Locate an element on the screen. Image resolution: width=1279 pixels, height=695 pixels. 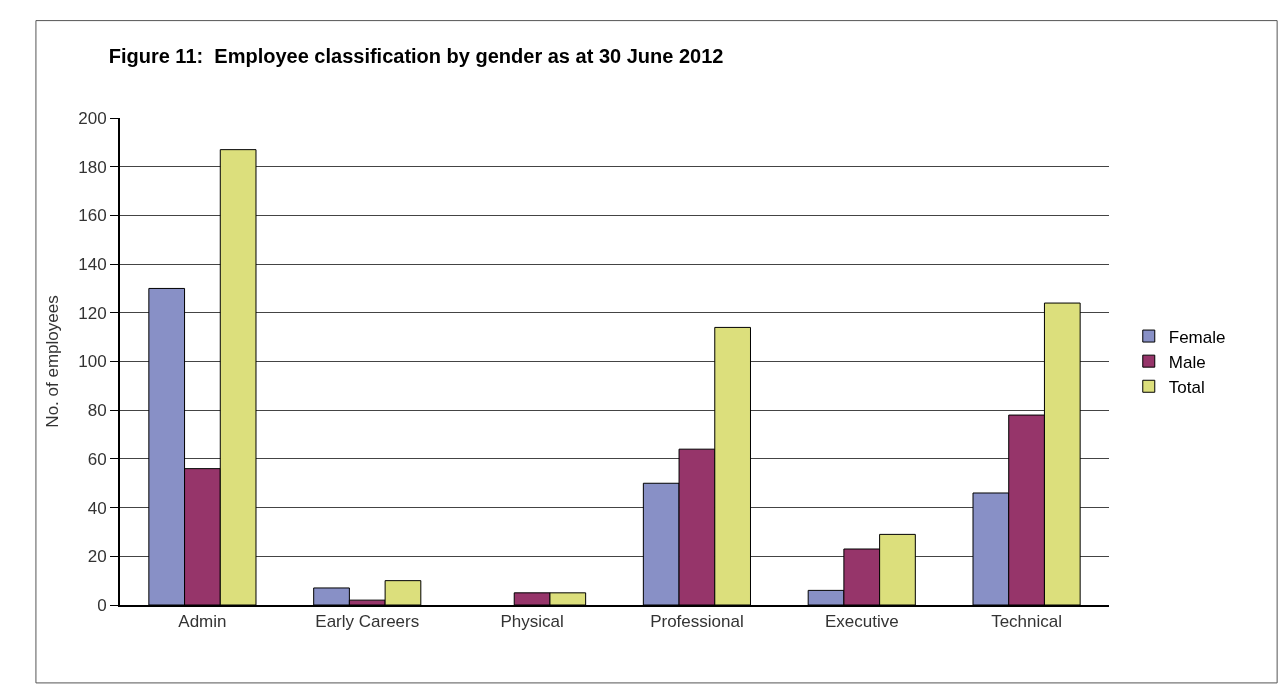
y-tick-label: 120 is located at coordinates (92, 313).